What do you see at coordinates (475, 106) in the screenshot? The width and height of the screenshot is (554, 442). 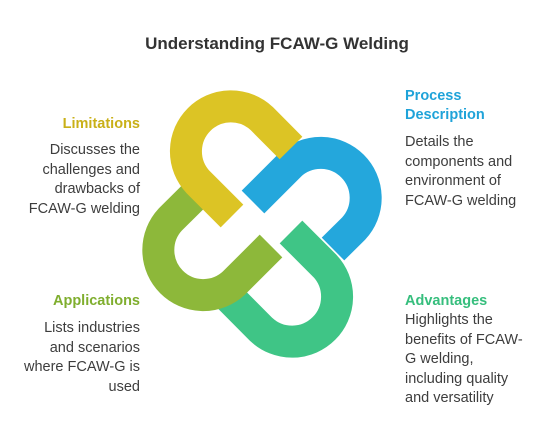 I see `process-heading: Process Description` at bounding box center [475, 106].